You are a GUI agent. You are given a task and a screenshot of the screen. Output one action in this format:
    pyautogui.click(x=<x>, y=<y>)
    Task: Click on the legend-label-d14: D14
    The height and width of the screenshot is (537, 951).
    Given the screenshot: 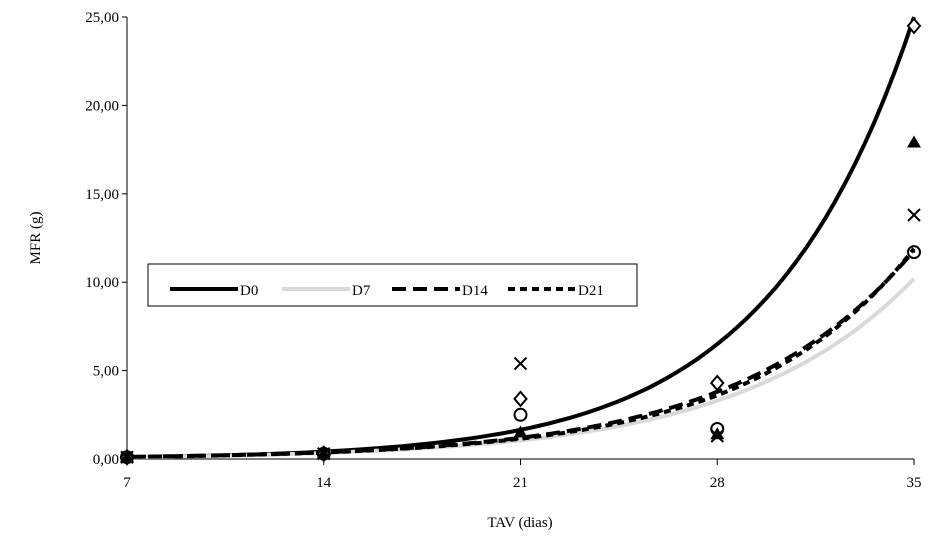 What is the action you would take?
    pyautogui.click(x=475, y=291)
    